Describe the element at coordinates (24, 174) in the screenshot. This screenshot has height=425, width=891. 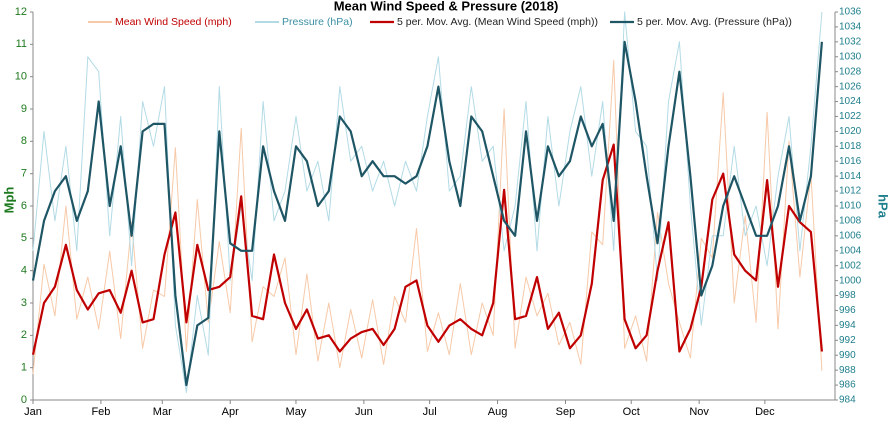
I see `y-tick-label: 7` at that location.